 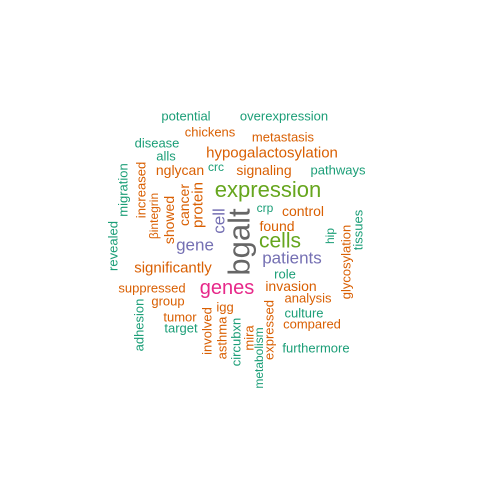 What do you see at coordinates (264, 170) in the screenshot?
I see `word-signaling: signaling` at bounding box center [264, 170].